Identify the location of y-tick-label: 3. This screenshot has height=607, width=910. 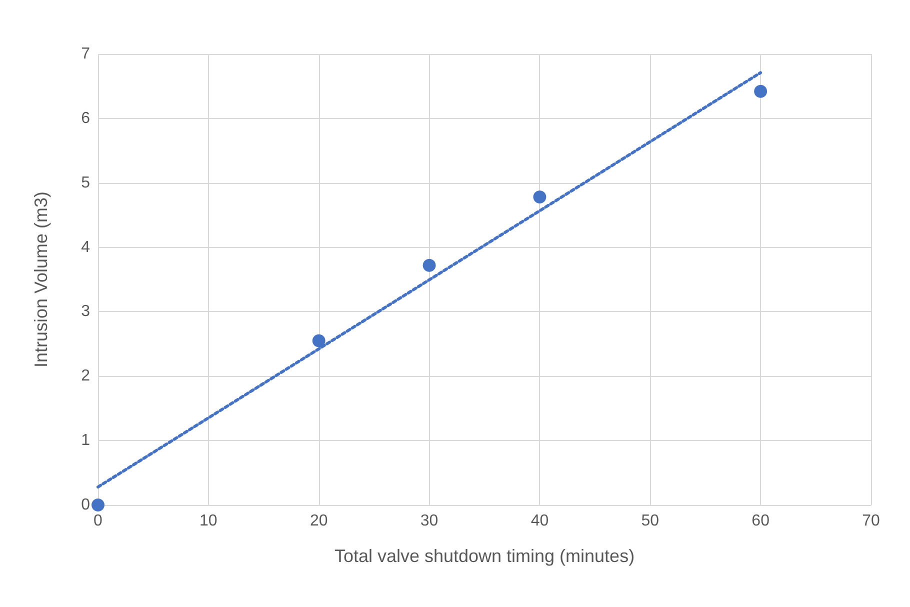
(85, 311).